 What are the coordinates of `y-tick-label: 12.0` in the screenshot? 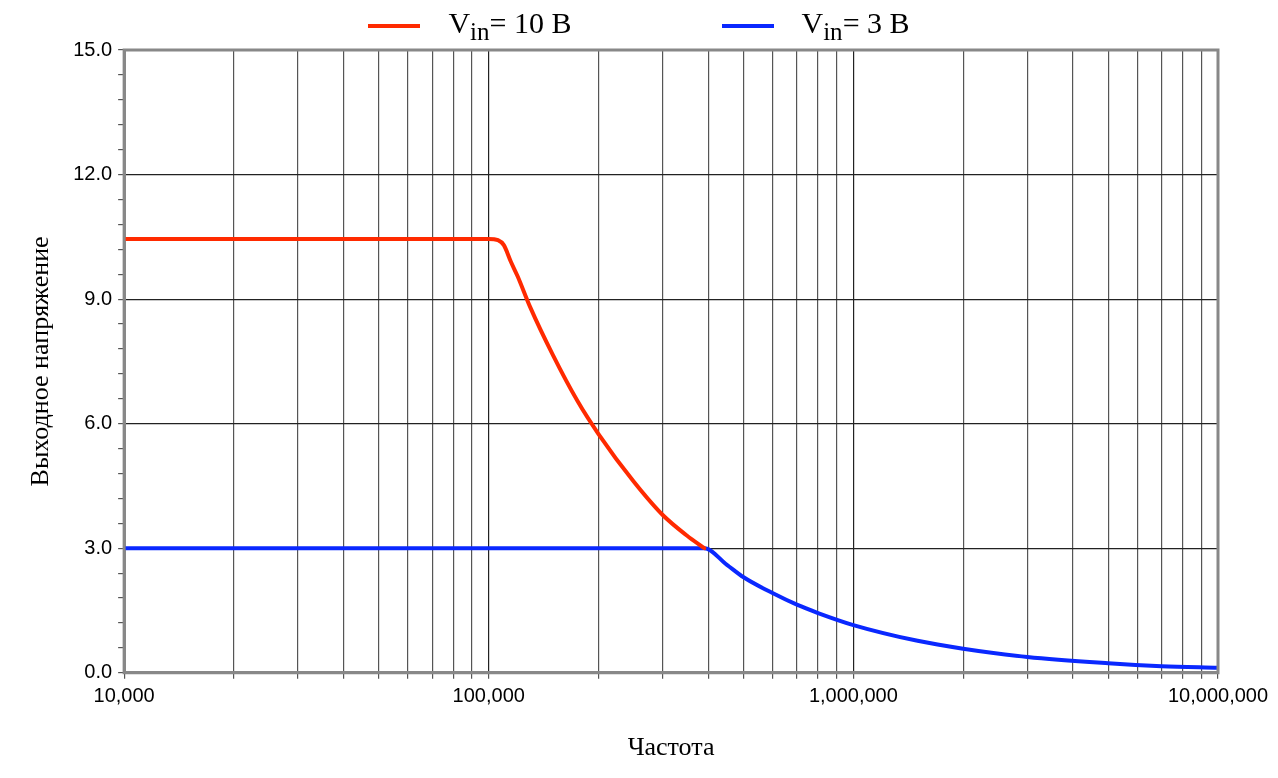 It's located at (93, 173).